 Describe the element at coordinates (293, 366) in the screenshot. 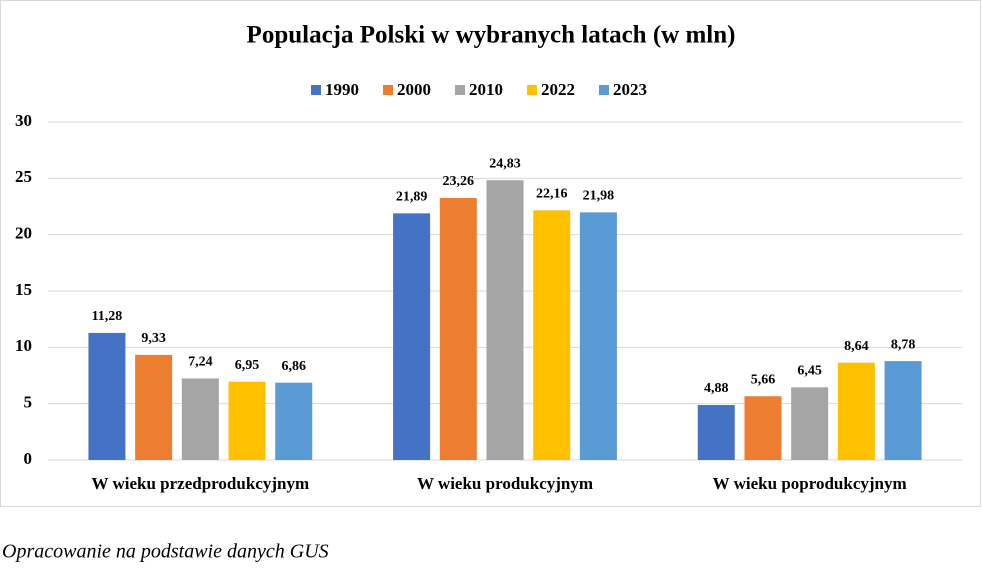

I see `value-label: 6,86` at that location.